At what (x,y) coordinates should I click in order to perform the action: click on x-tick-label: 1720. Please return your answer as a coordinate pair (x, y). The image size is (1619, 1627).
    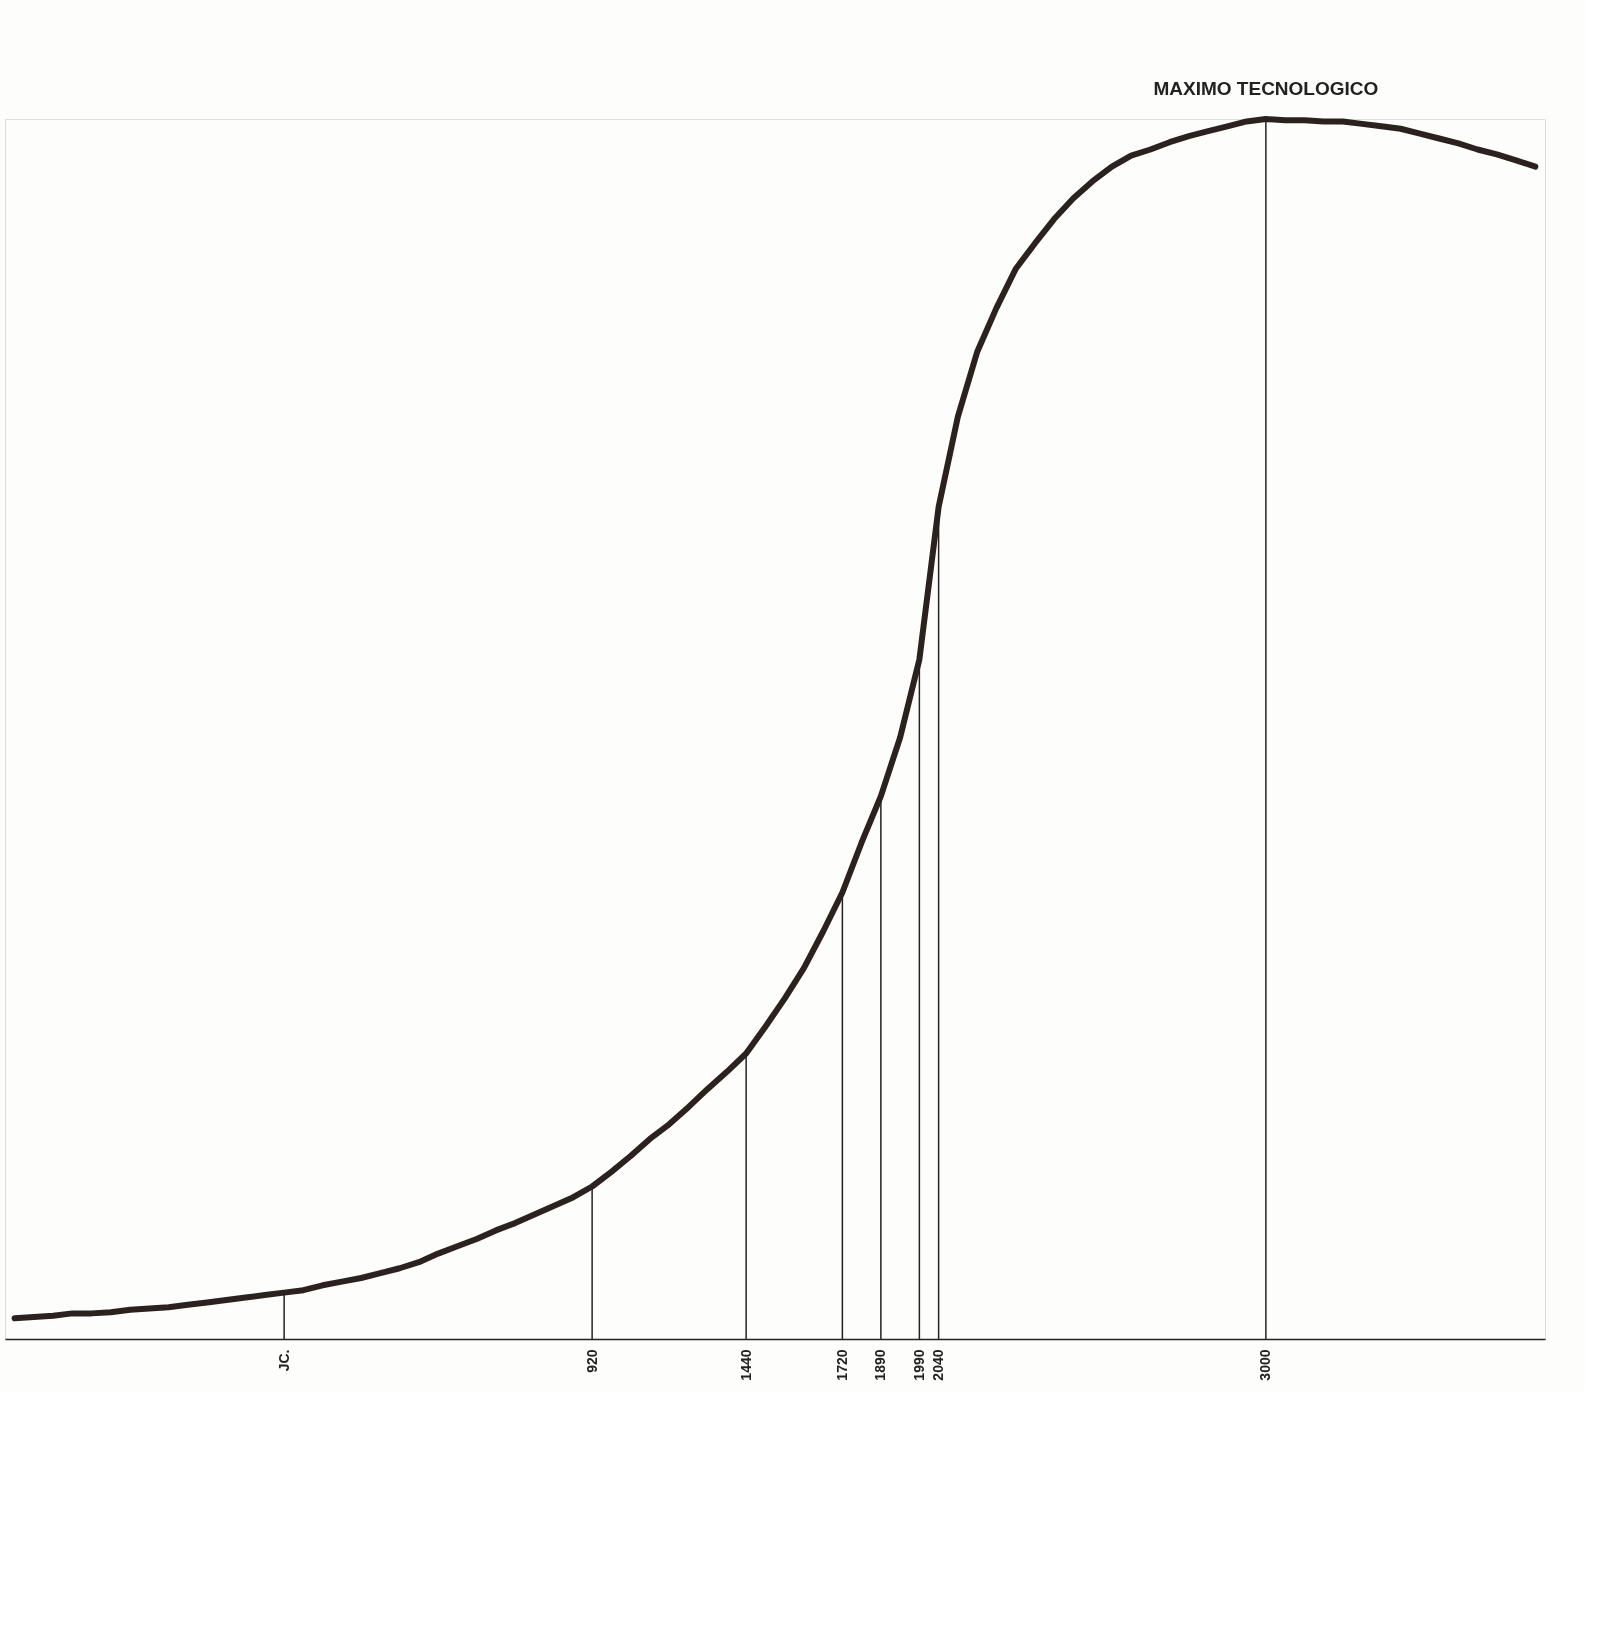
    Looking at the image, I should click on (841, 1365).